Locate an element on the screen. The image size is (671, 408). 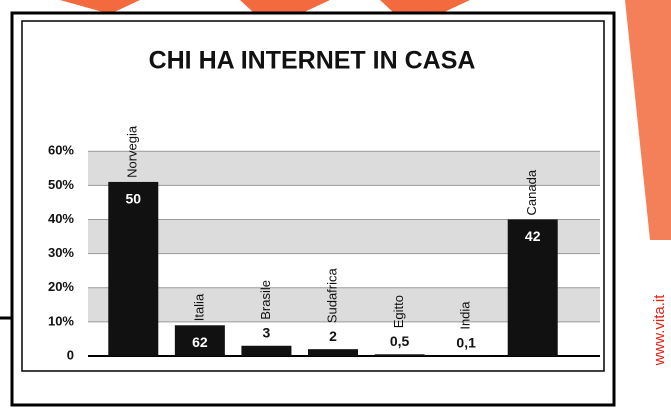
category-label: Canada is located at coordinates (531, 192).